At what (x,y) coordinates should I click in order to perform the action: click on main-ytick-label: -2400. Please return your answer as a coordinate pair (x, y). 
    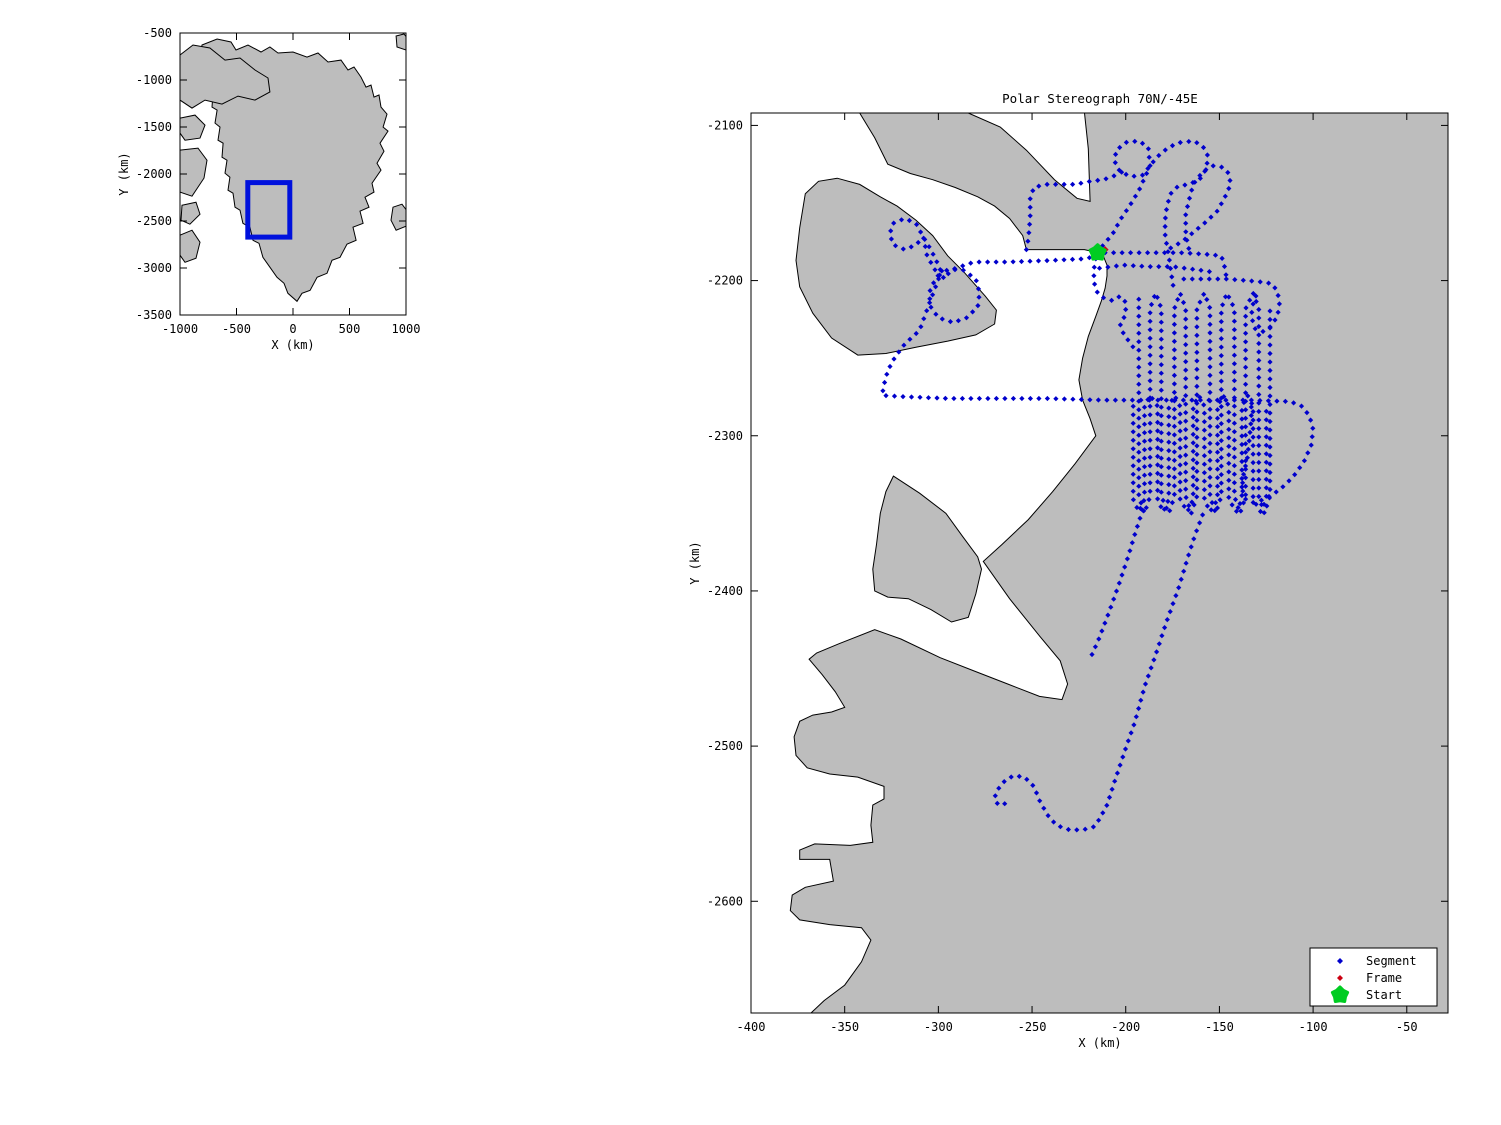
    Looking at the image, I should click on (725, 591).